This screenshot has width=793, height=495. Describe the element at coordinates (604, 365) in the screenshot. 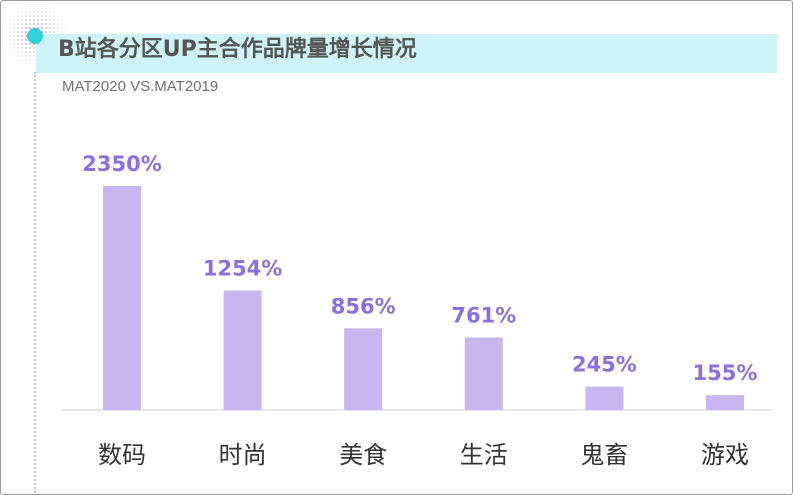

I see `data-label-4: 245%` at that location.